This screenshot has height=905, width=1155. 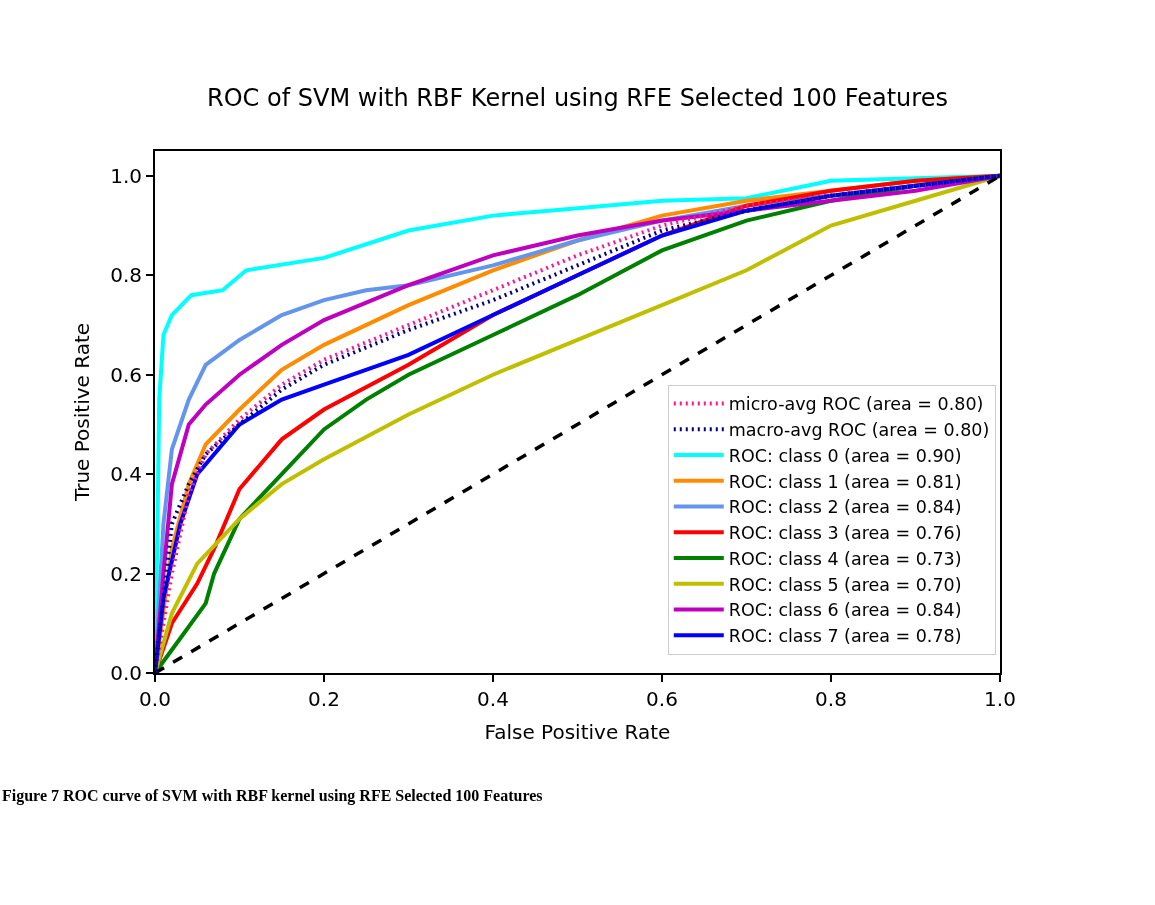 What do you see at coordinates (577, 732) in the screenshot?
I see `x-axis-title: False Positive Rate` at bounding box center [577, 732].